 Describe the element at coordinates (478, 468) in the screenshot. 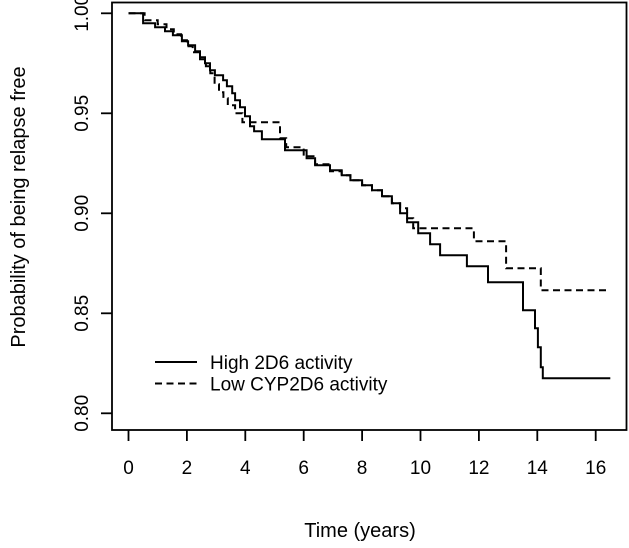

I see `x-tick-label: 12` at that location.